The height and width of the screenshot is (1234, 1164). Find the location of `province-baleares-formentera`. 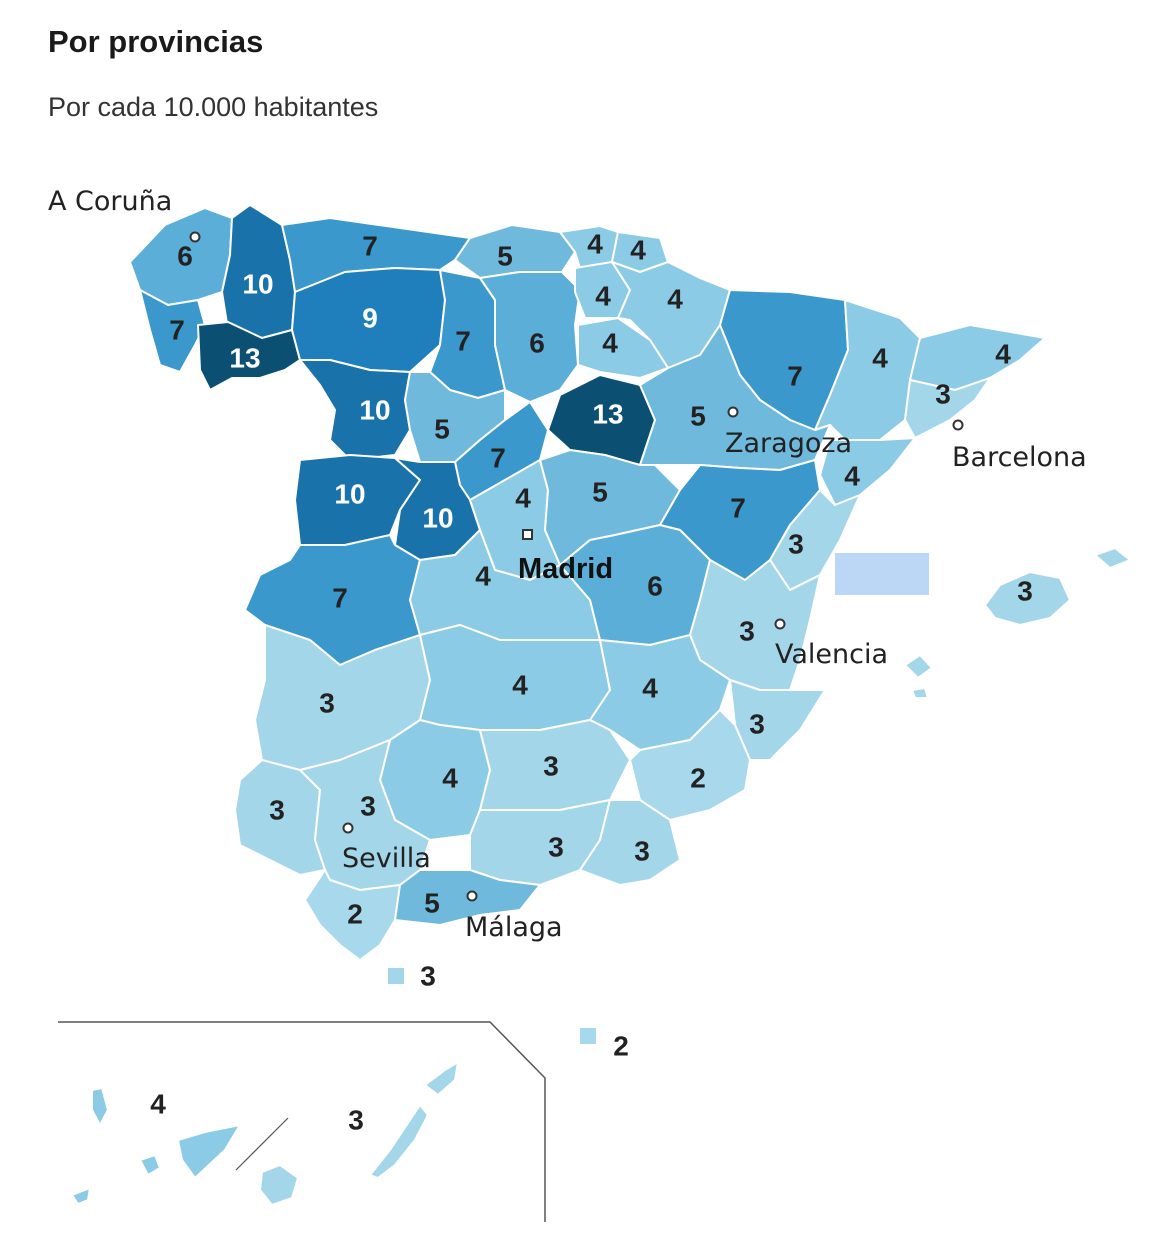

province-baleares-formentera is located at coordinates (920, 693).